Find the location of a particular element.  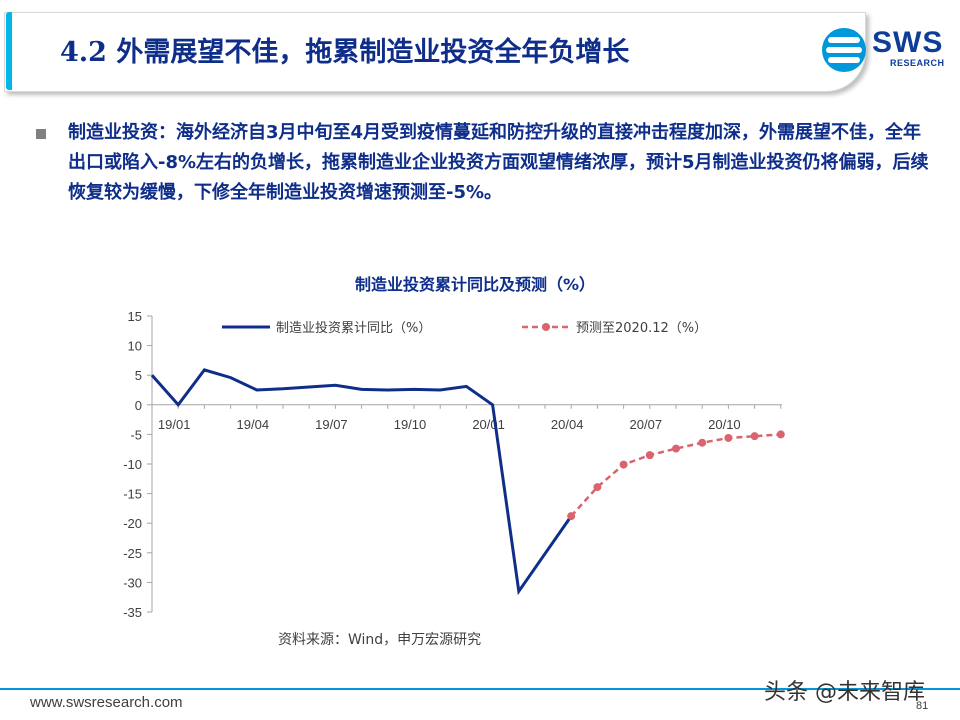

y-tick-label: 0 is located at coordinates (138, 405).